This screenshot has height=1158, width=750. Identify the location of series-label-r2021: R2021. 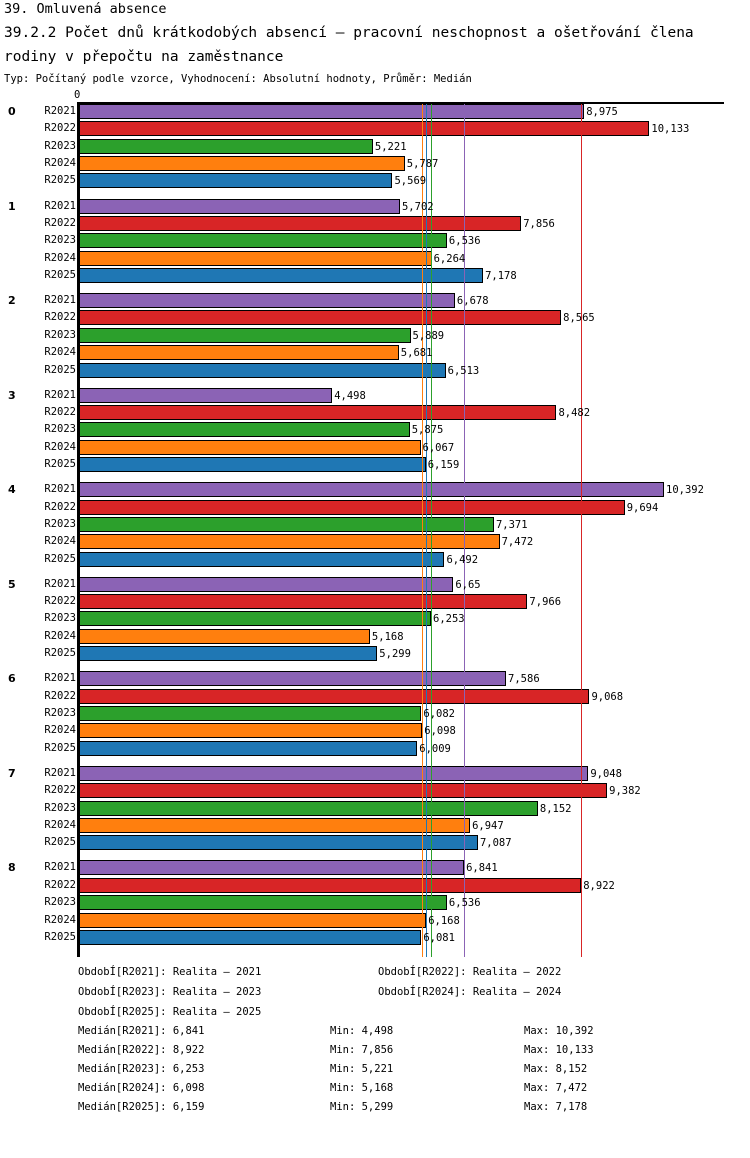
(60, 489).